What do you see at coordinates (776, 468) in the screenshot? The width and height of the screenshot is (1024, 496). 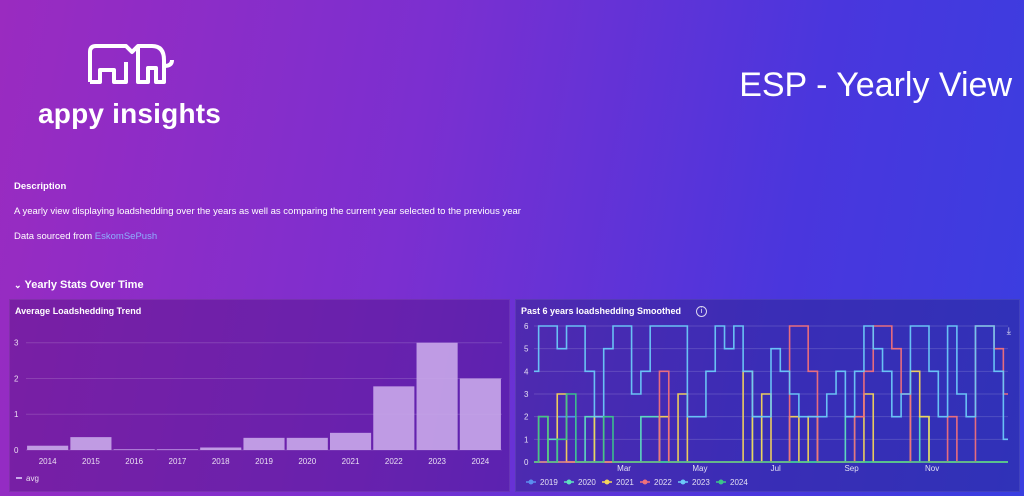 I see `x-tick-label: Jul` at bounding box center [776, 468].